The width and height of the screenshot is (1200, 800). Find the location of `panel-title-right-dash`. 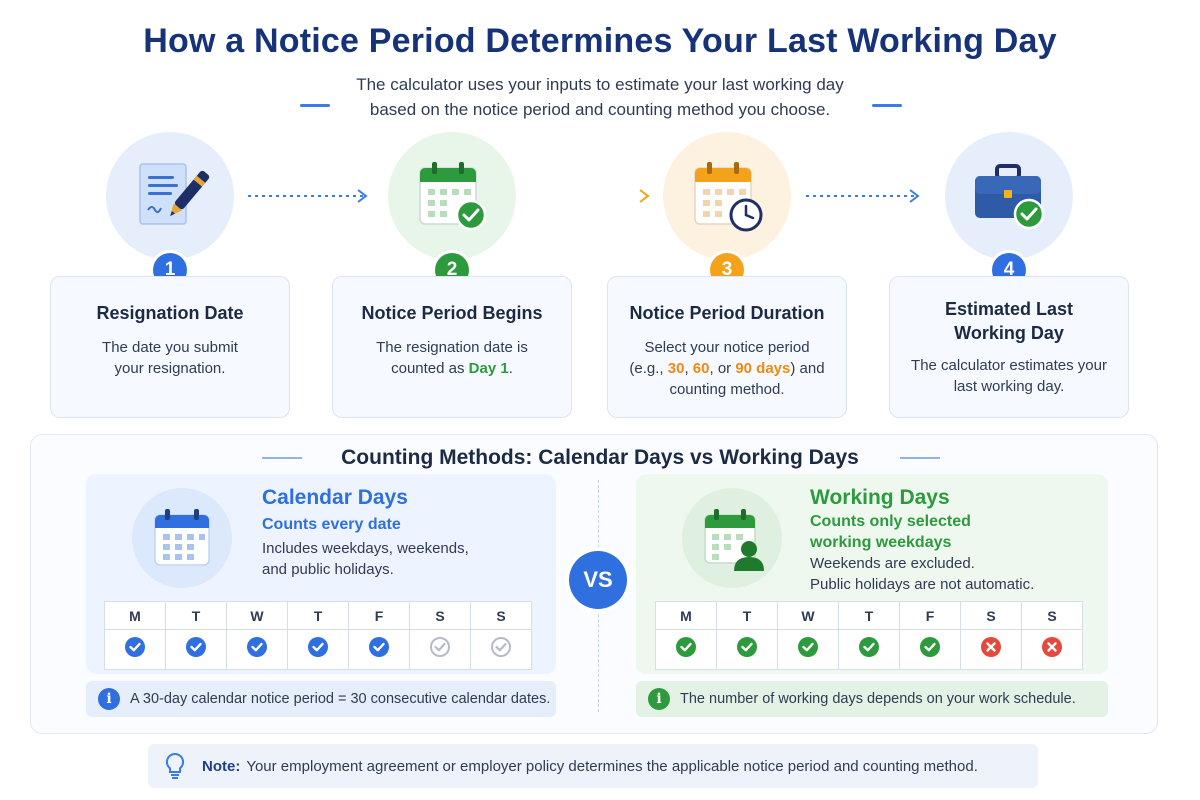

panel-title-right-dash is located at coordinates (920, 458).